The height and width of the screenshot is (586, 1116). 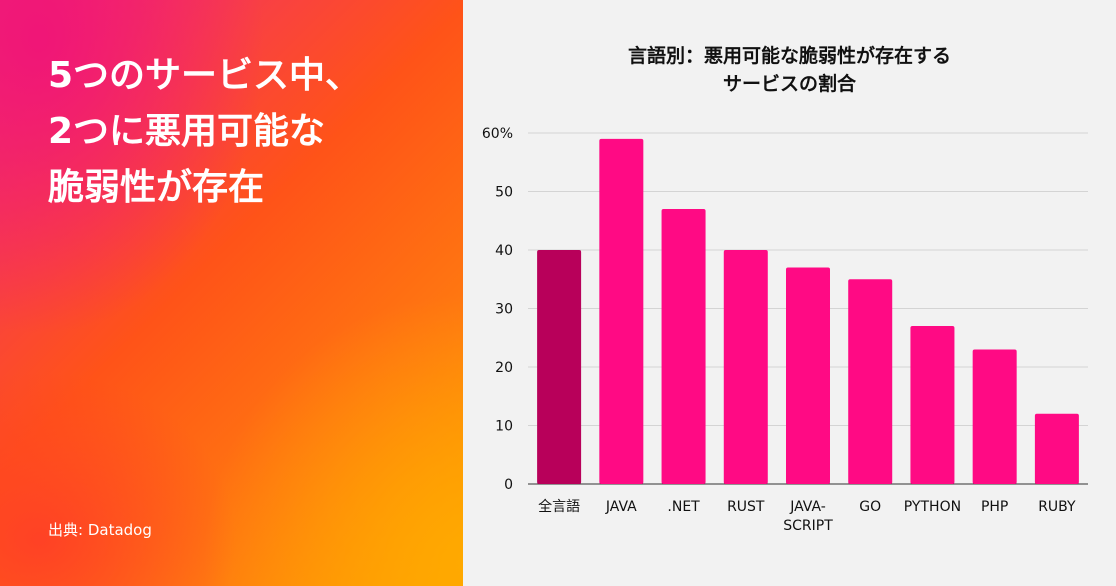 I want to click on source-credit: 出典: Datadog, so click(x=100, y=530).